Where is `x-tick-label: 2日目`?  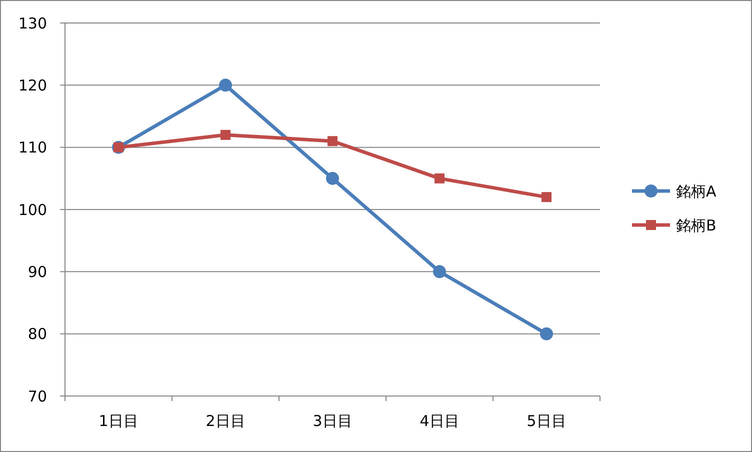 x-tick-label: 2日目 is located at coordinates (226, 421).